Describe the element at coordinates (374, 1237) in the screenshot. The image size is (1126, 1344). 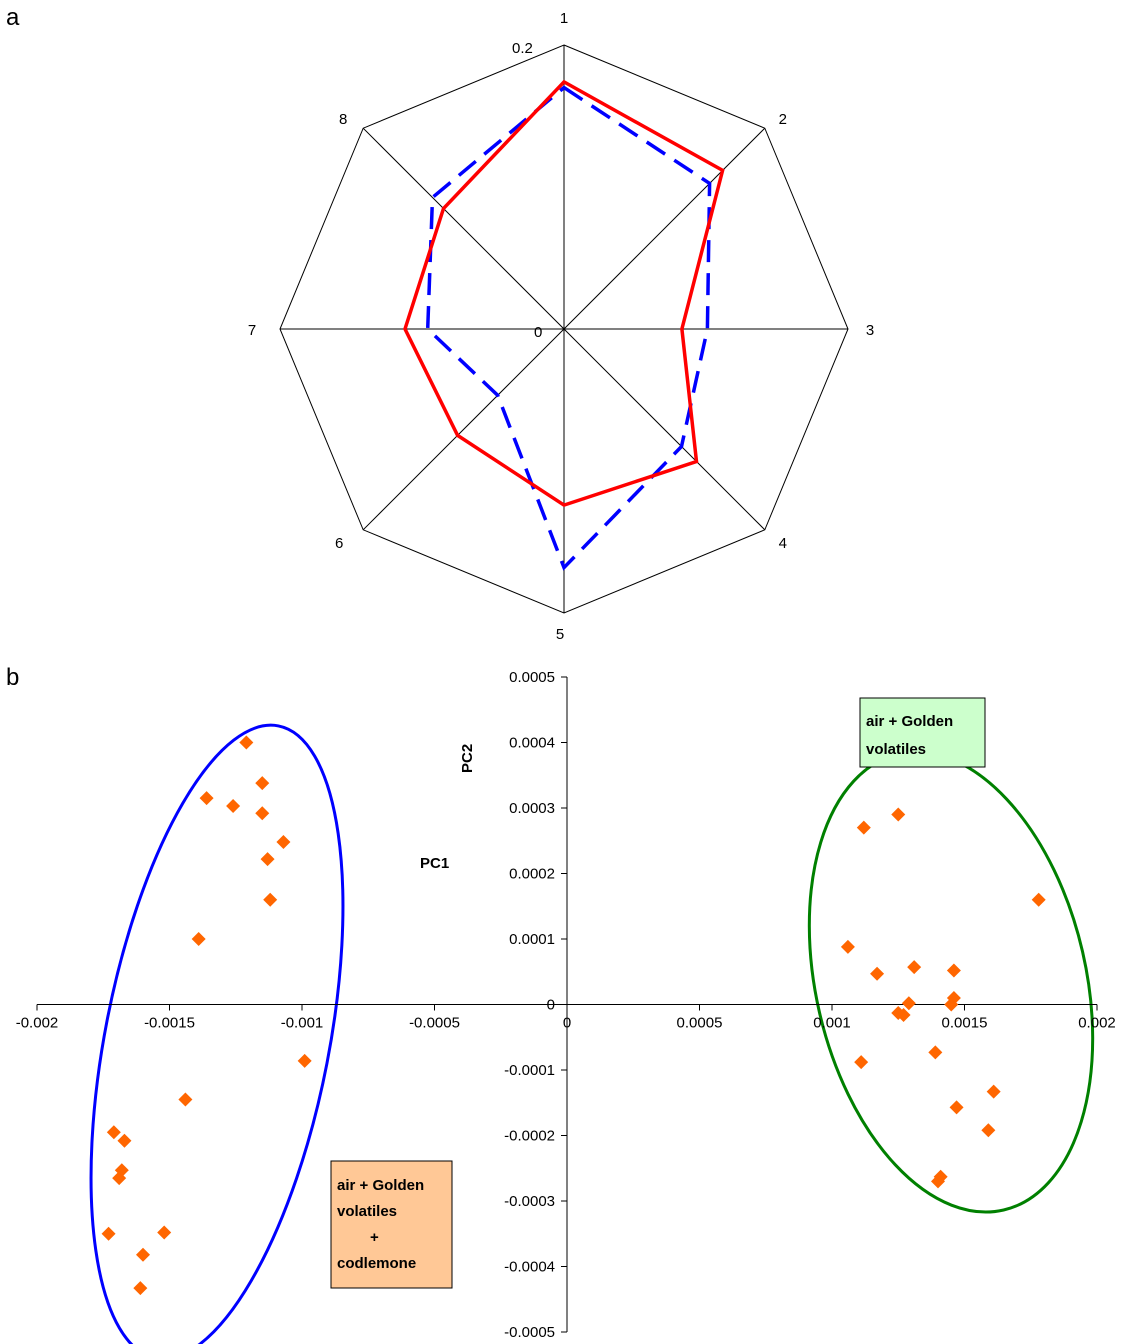
I see `cluster-label-blue-line-3: +` at that location.